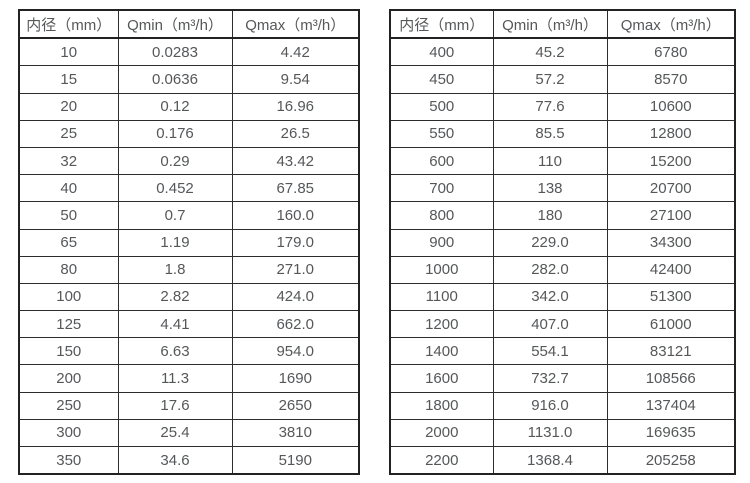 This screenshot has height=483, width=750. What do you see at coordinates (68, 378) in the screenshot?
I see `table-cell: 200` at bounding box center [68, 378].